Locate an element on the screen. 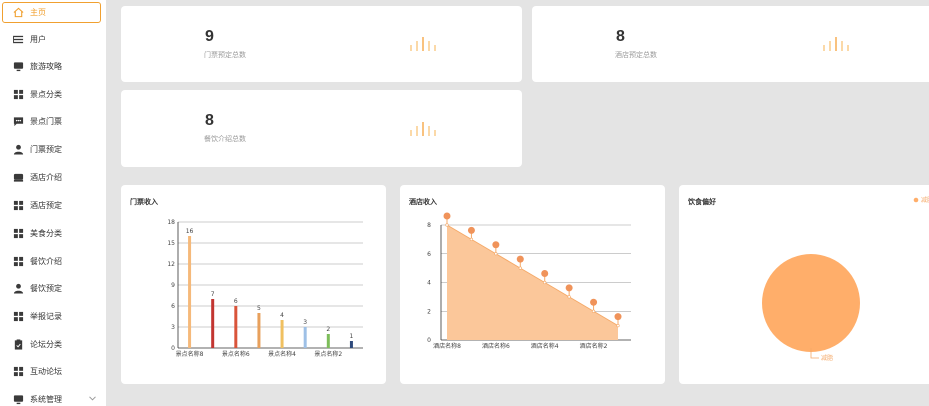 Image resolution: width=929 pixels, height=406 pixels. sidebar-item-food-category: 美食分类 is located at coordinates (53, 233).